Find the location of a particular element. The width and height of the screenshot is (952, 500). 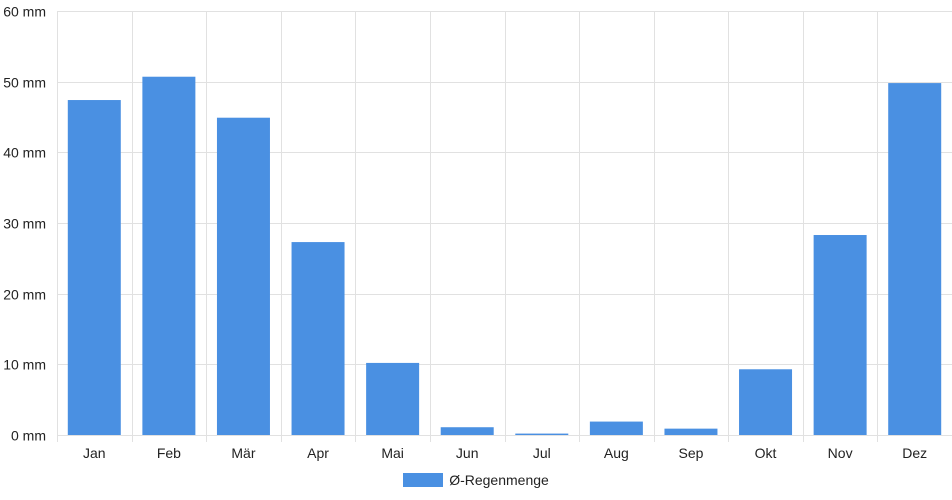

bar-mai is located at coordinates (393, 398).